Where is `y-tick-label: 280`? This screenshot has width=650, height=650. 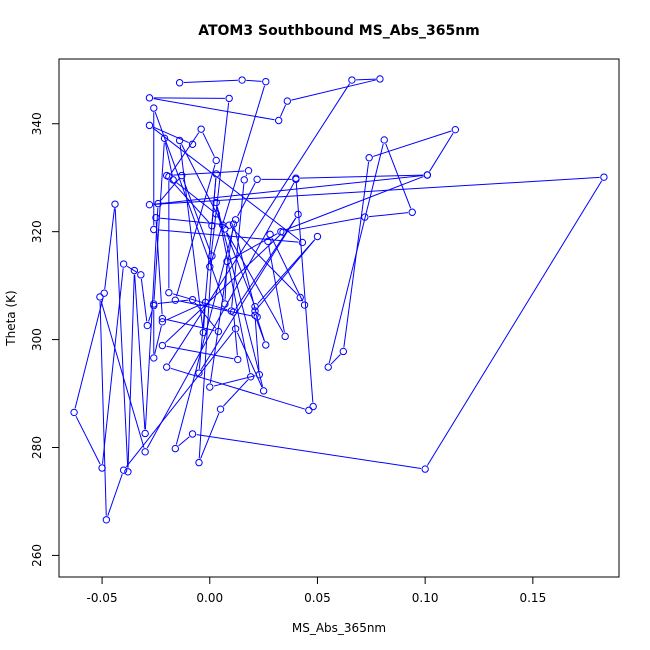 y-tick-label: 280 is located at coordinates (37, 447).